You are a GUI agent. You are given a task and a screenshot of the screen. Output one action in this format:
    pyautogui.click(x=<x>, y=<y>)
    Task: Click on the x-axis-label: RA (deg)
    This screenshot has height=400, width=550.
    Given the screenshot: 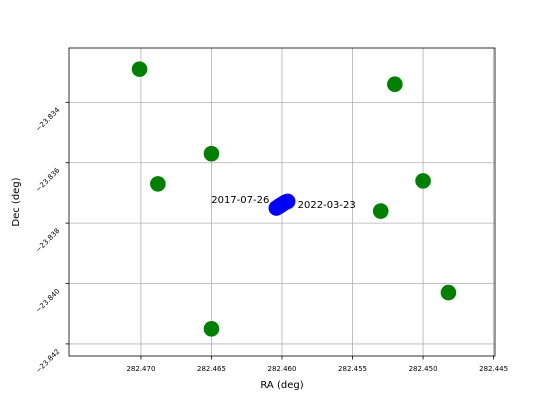 What is the action you would take?
    pyautogui.click(x=281, y=385)
    